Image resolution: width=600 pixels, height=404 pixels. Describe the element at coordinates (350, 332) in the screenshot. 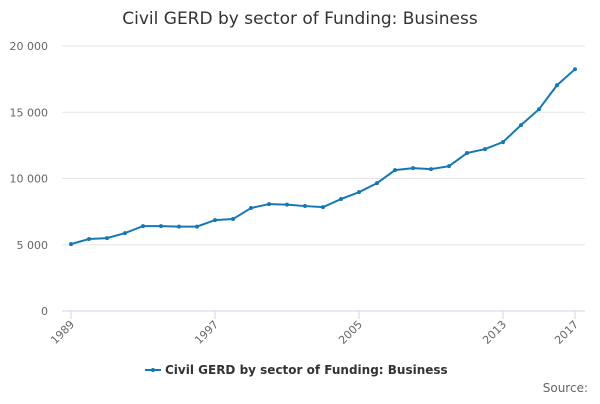

I see `x-tick-label: 2005` at that location.